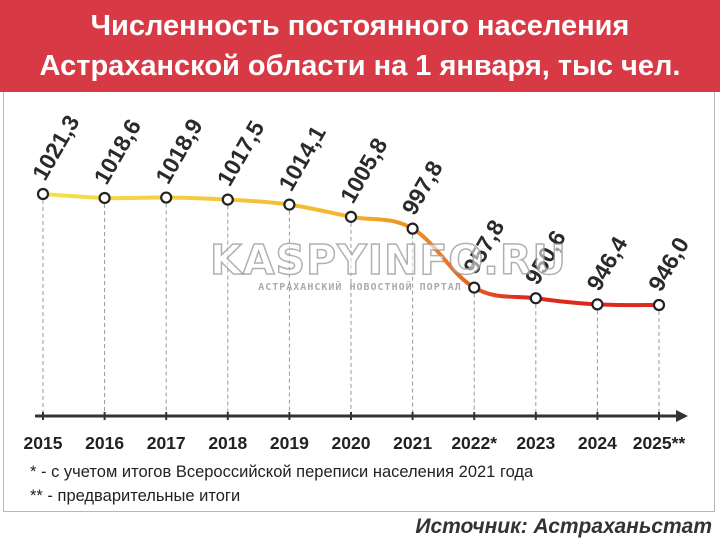 Image resolution: width=720 pixels, height=545 pixels. Describe the element at coordinates (421, 187) in the screenshot. I see `data-label: 997,8` at that location.